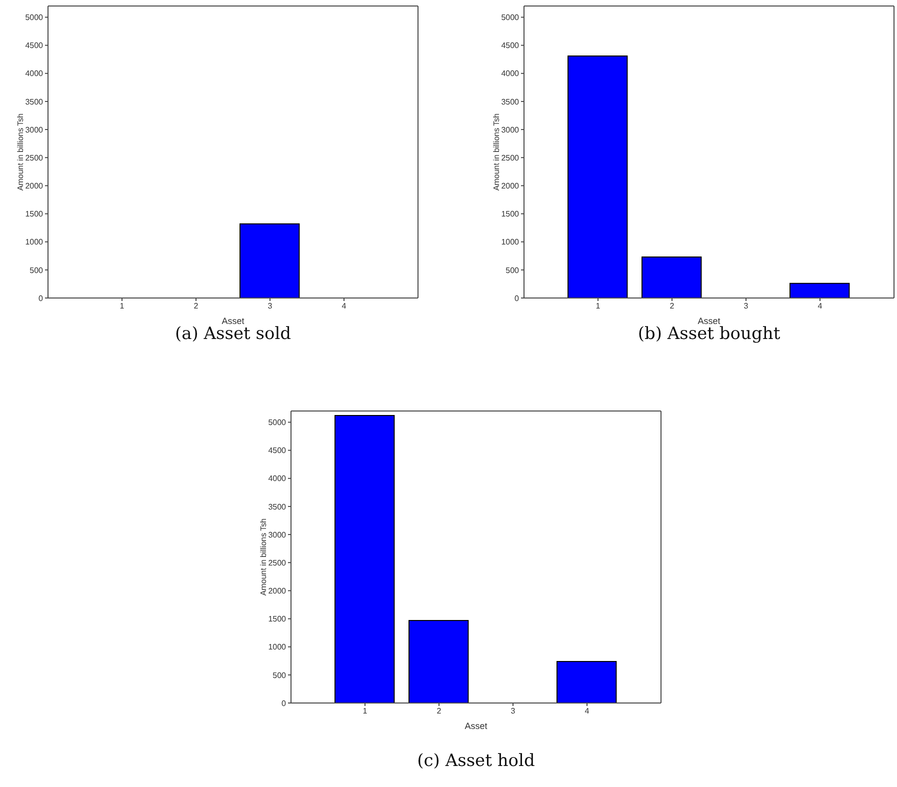 The image size is (897, 787). Describe the element at coordinates (233, 334) in the screenshot. I see `text: (a) Asset sold` at that location.